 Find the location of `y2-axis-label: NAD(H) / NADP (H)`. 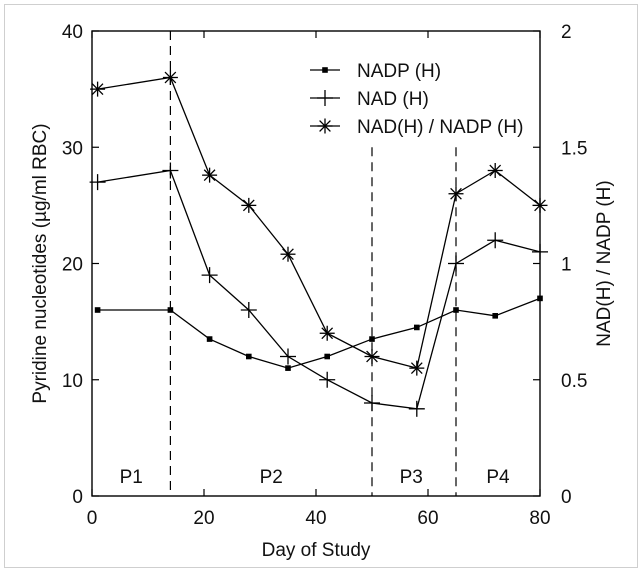

y2-axis-label: NAD(H) / NADP (H) is located at coordinates (604, 263).